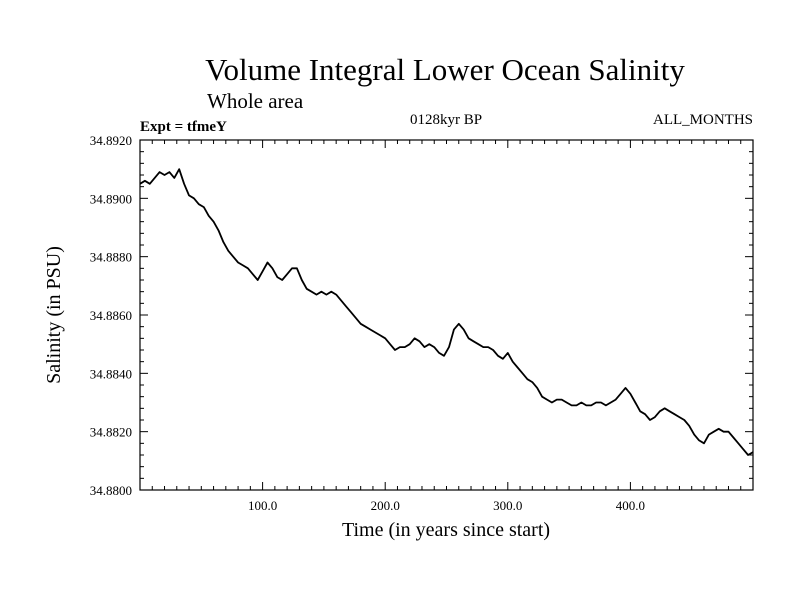  I want to click on y-tick-label: 34.8860, so click(111, 315).